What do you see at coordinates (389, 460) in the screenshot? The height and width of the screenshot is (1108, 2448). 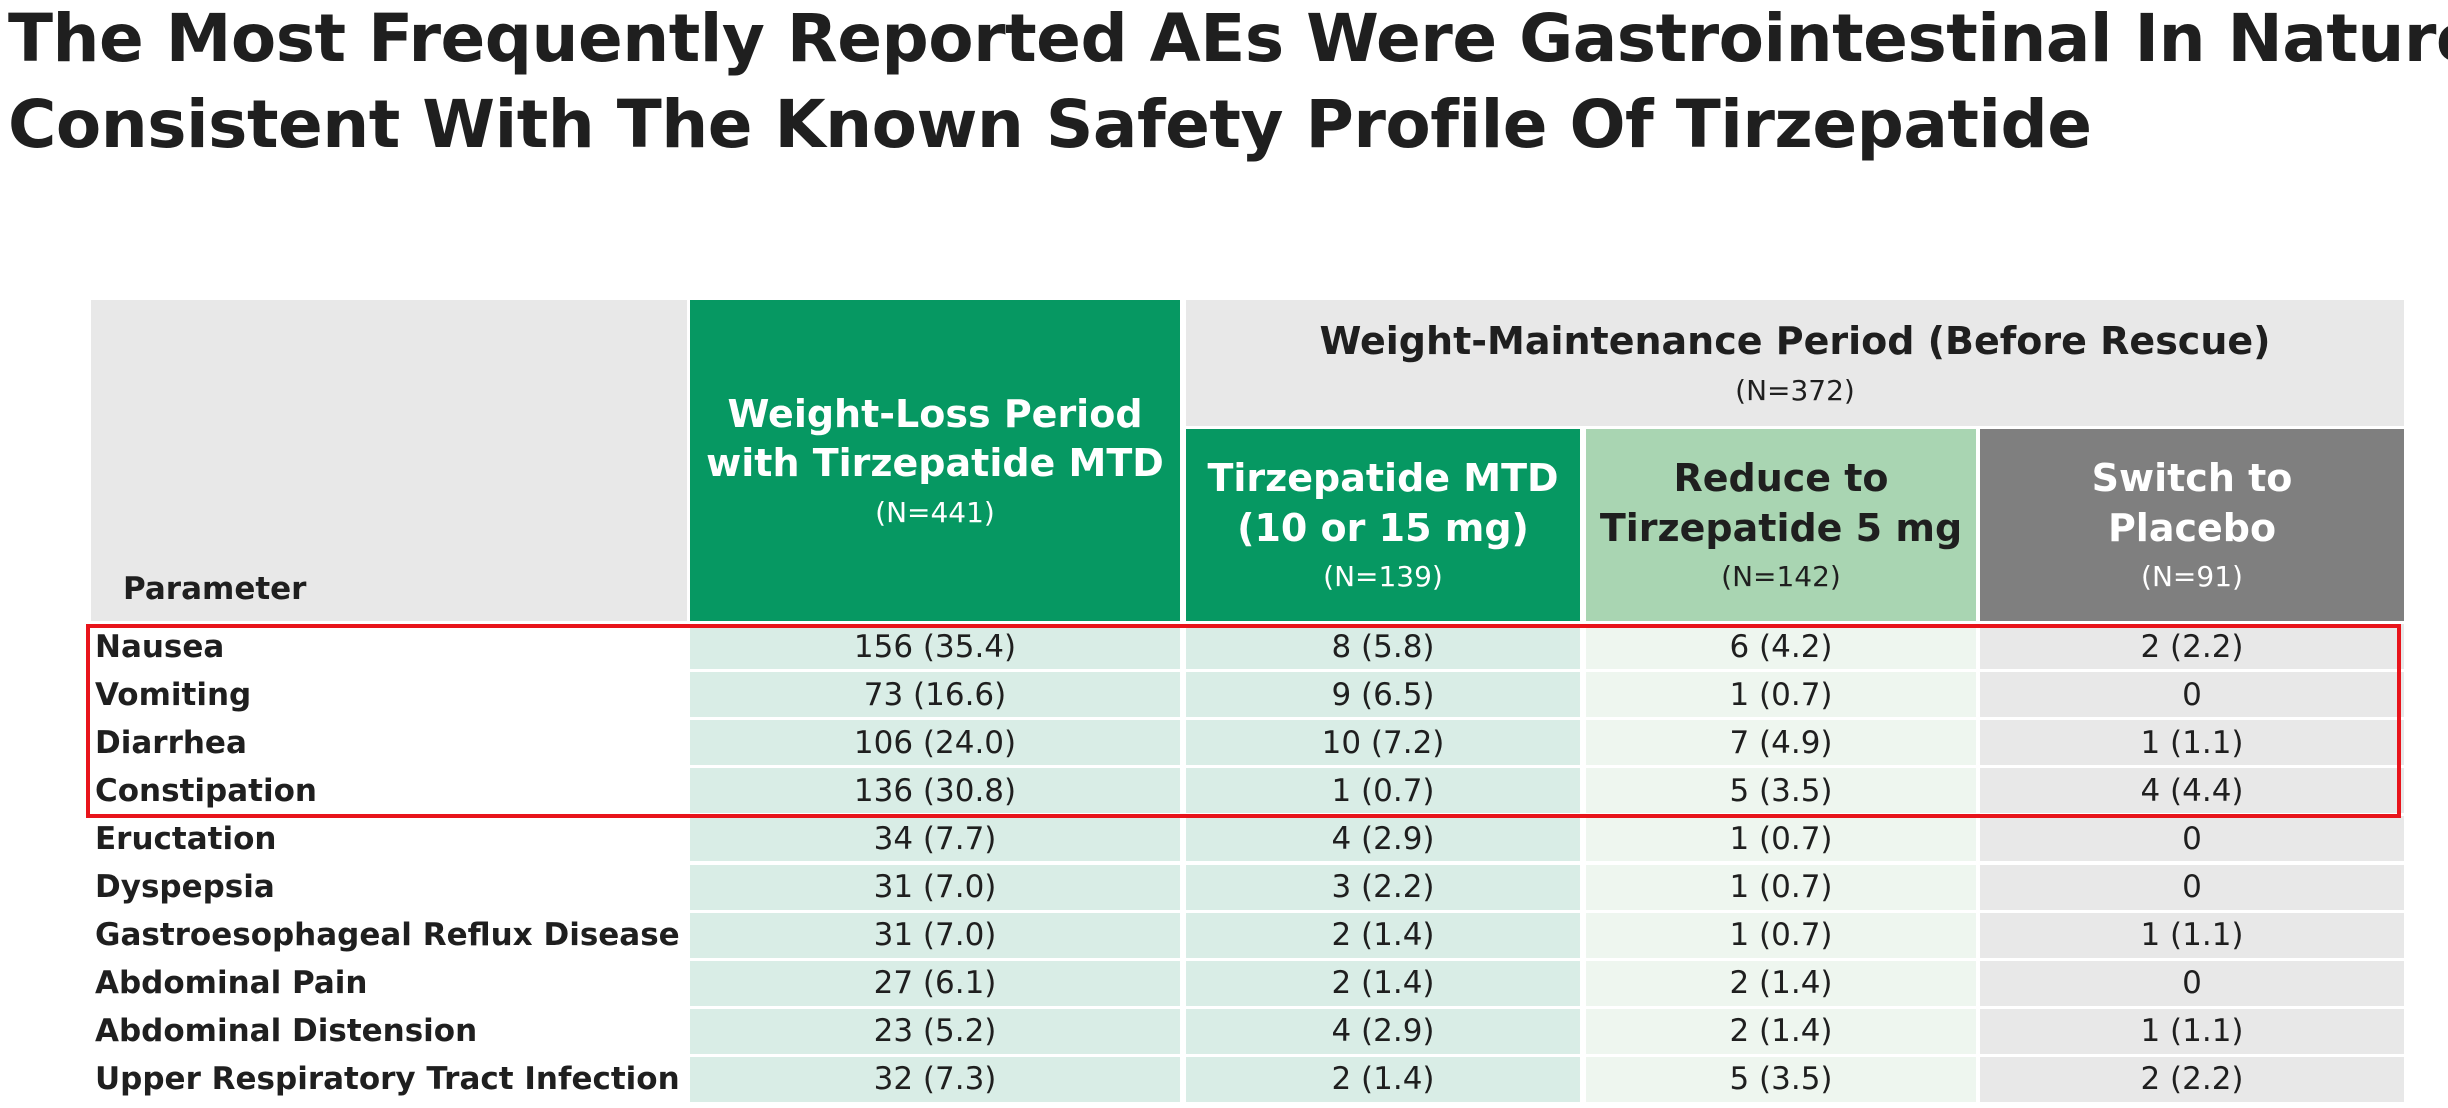 I see `corner-cell: Parameter` at bounding box center [389, 460].